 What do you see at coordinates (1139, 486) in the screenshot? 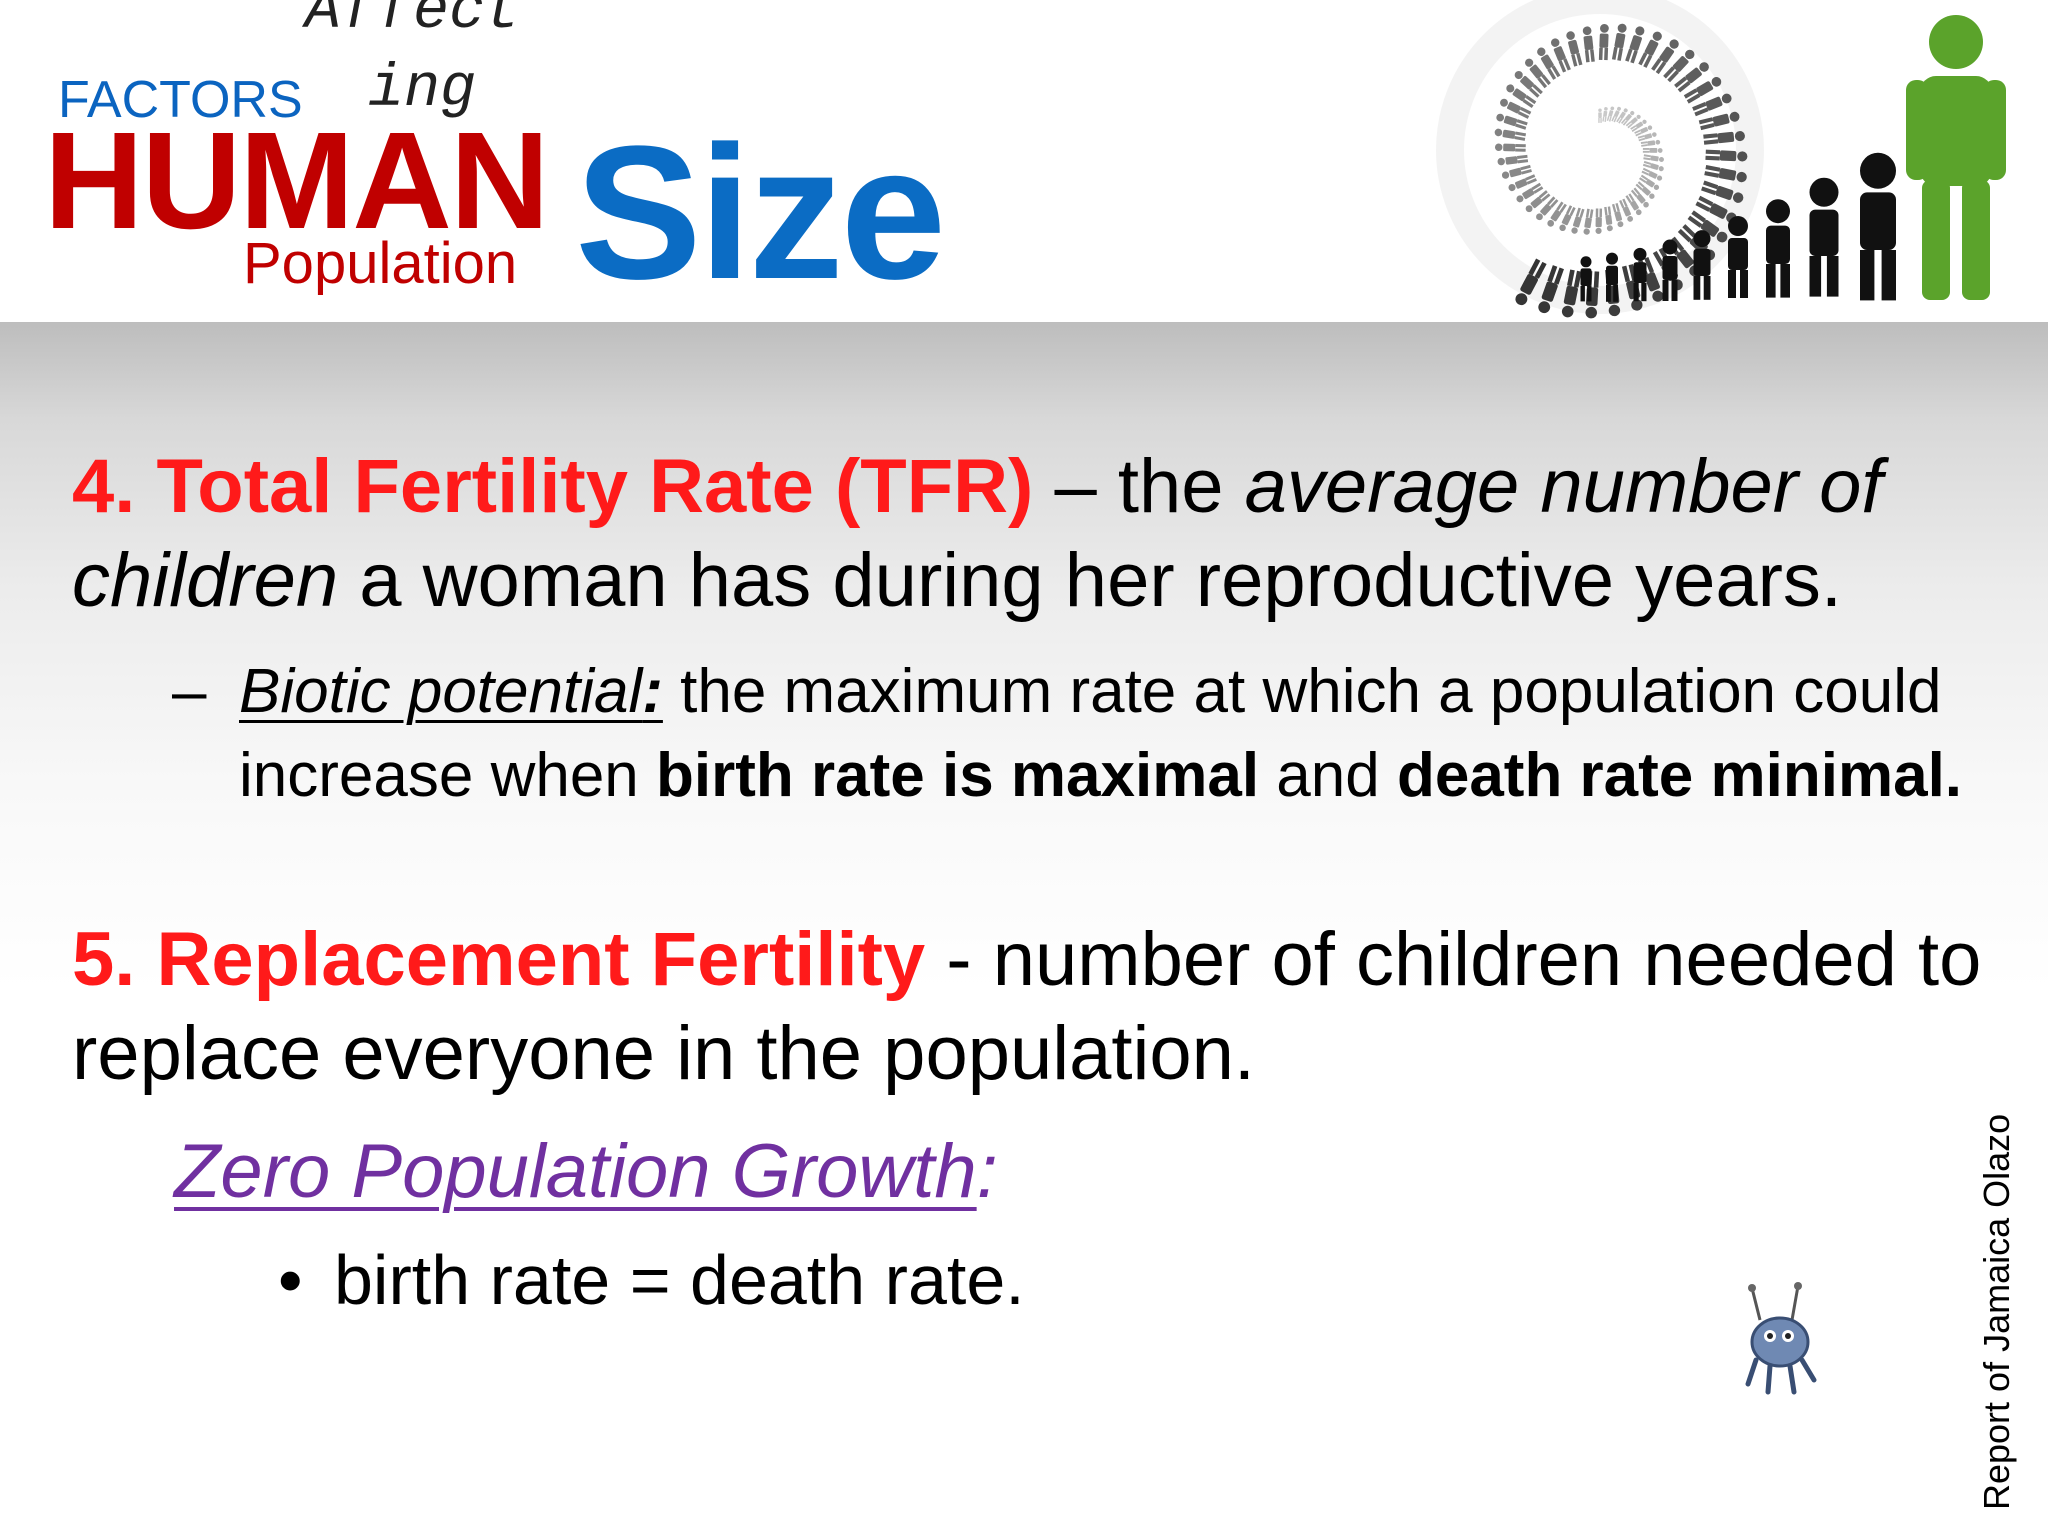
I see `item-4-dash: – the` at bounding box center [1139, 486].